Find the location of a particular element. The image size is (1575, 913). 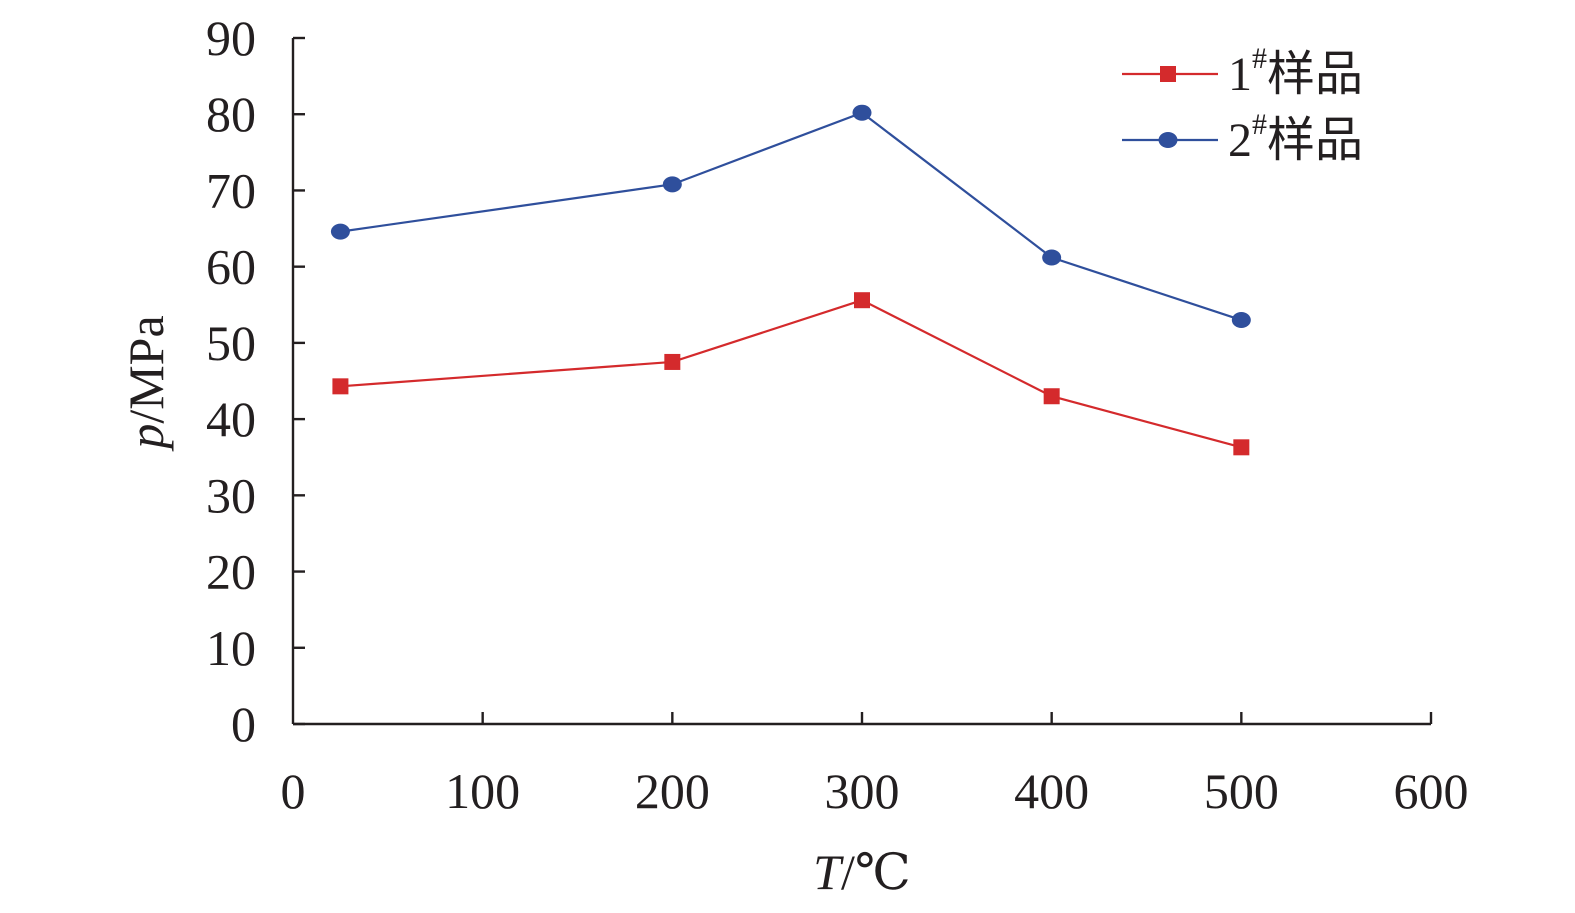

x-tick-label: 200 is located at coordinates (672, 791).